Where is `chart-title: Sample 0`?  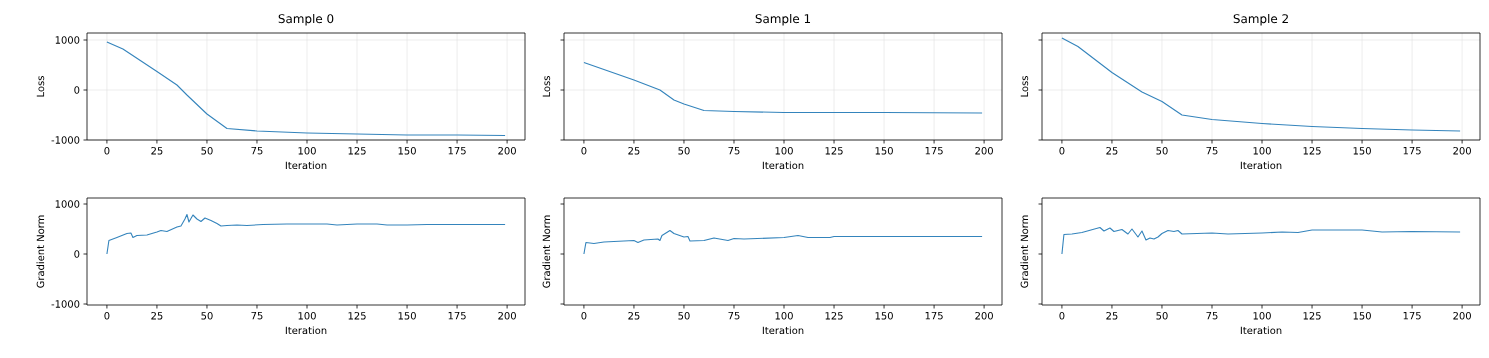
chart-title: Sample 0 is located at coordinates (306, 19).